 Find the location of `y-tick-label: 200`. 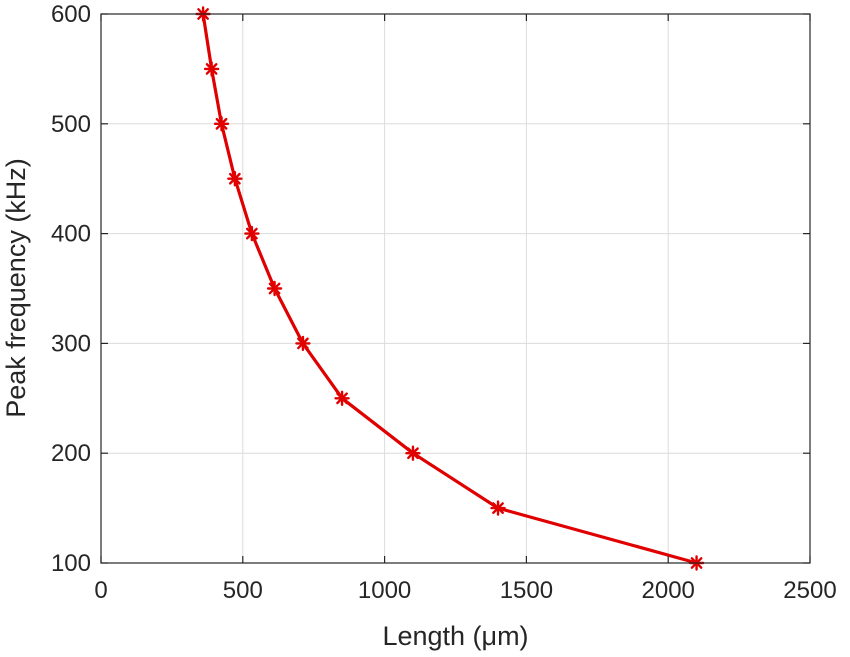

y-tick-label: 200 is located at coordinates (71, 453).